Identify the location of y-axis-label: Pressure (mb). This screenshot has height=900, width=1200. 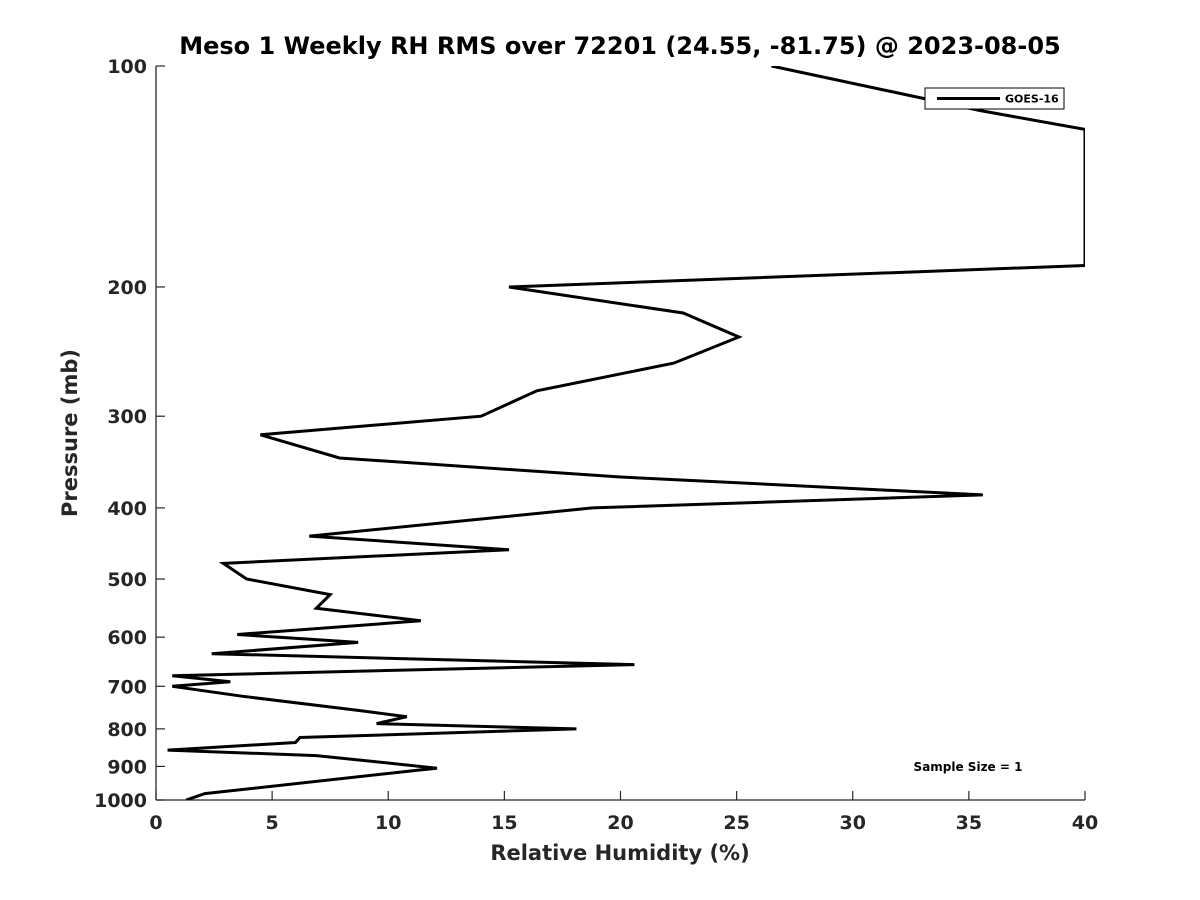
(70, 433).